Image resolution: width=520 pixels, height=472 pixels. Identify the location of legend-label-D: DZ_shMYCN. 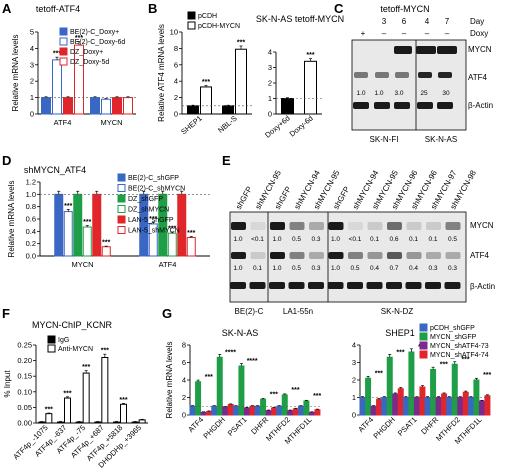
(148, 210).